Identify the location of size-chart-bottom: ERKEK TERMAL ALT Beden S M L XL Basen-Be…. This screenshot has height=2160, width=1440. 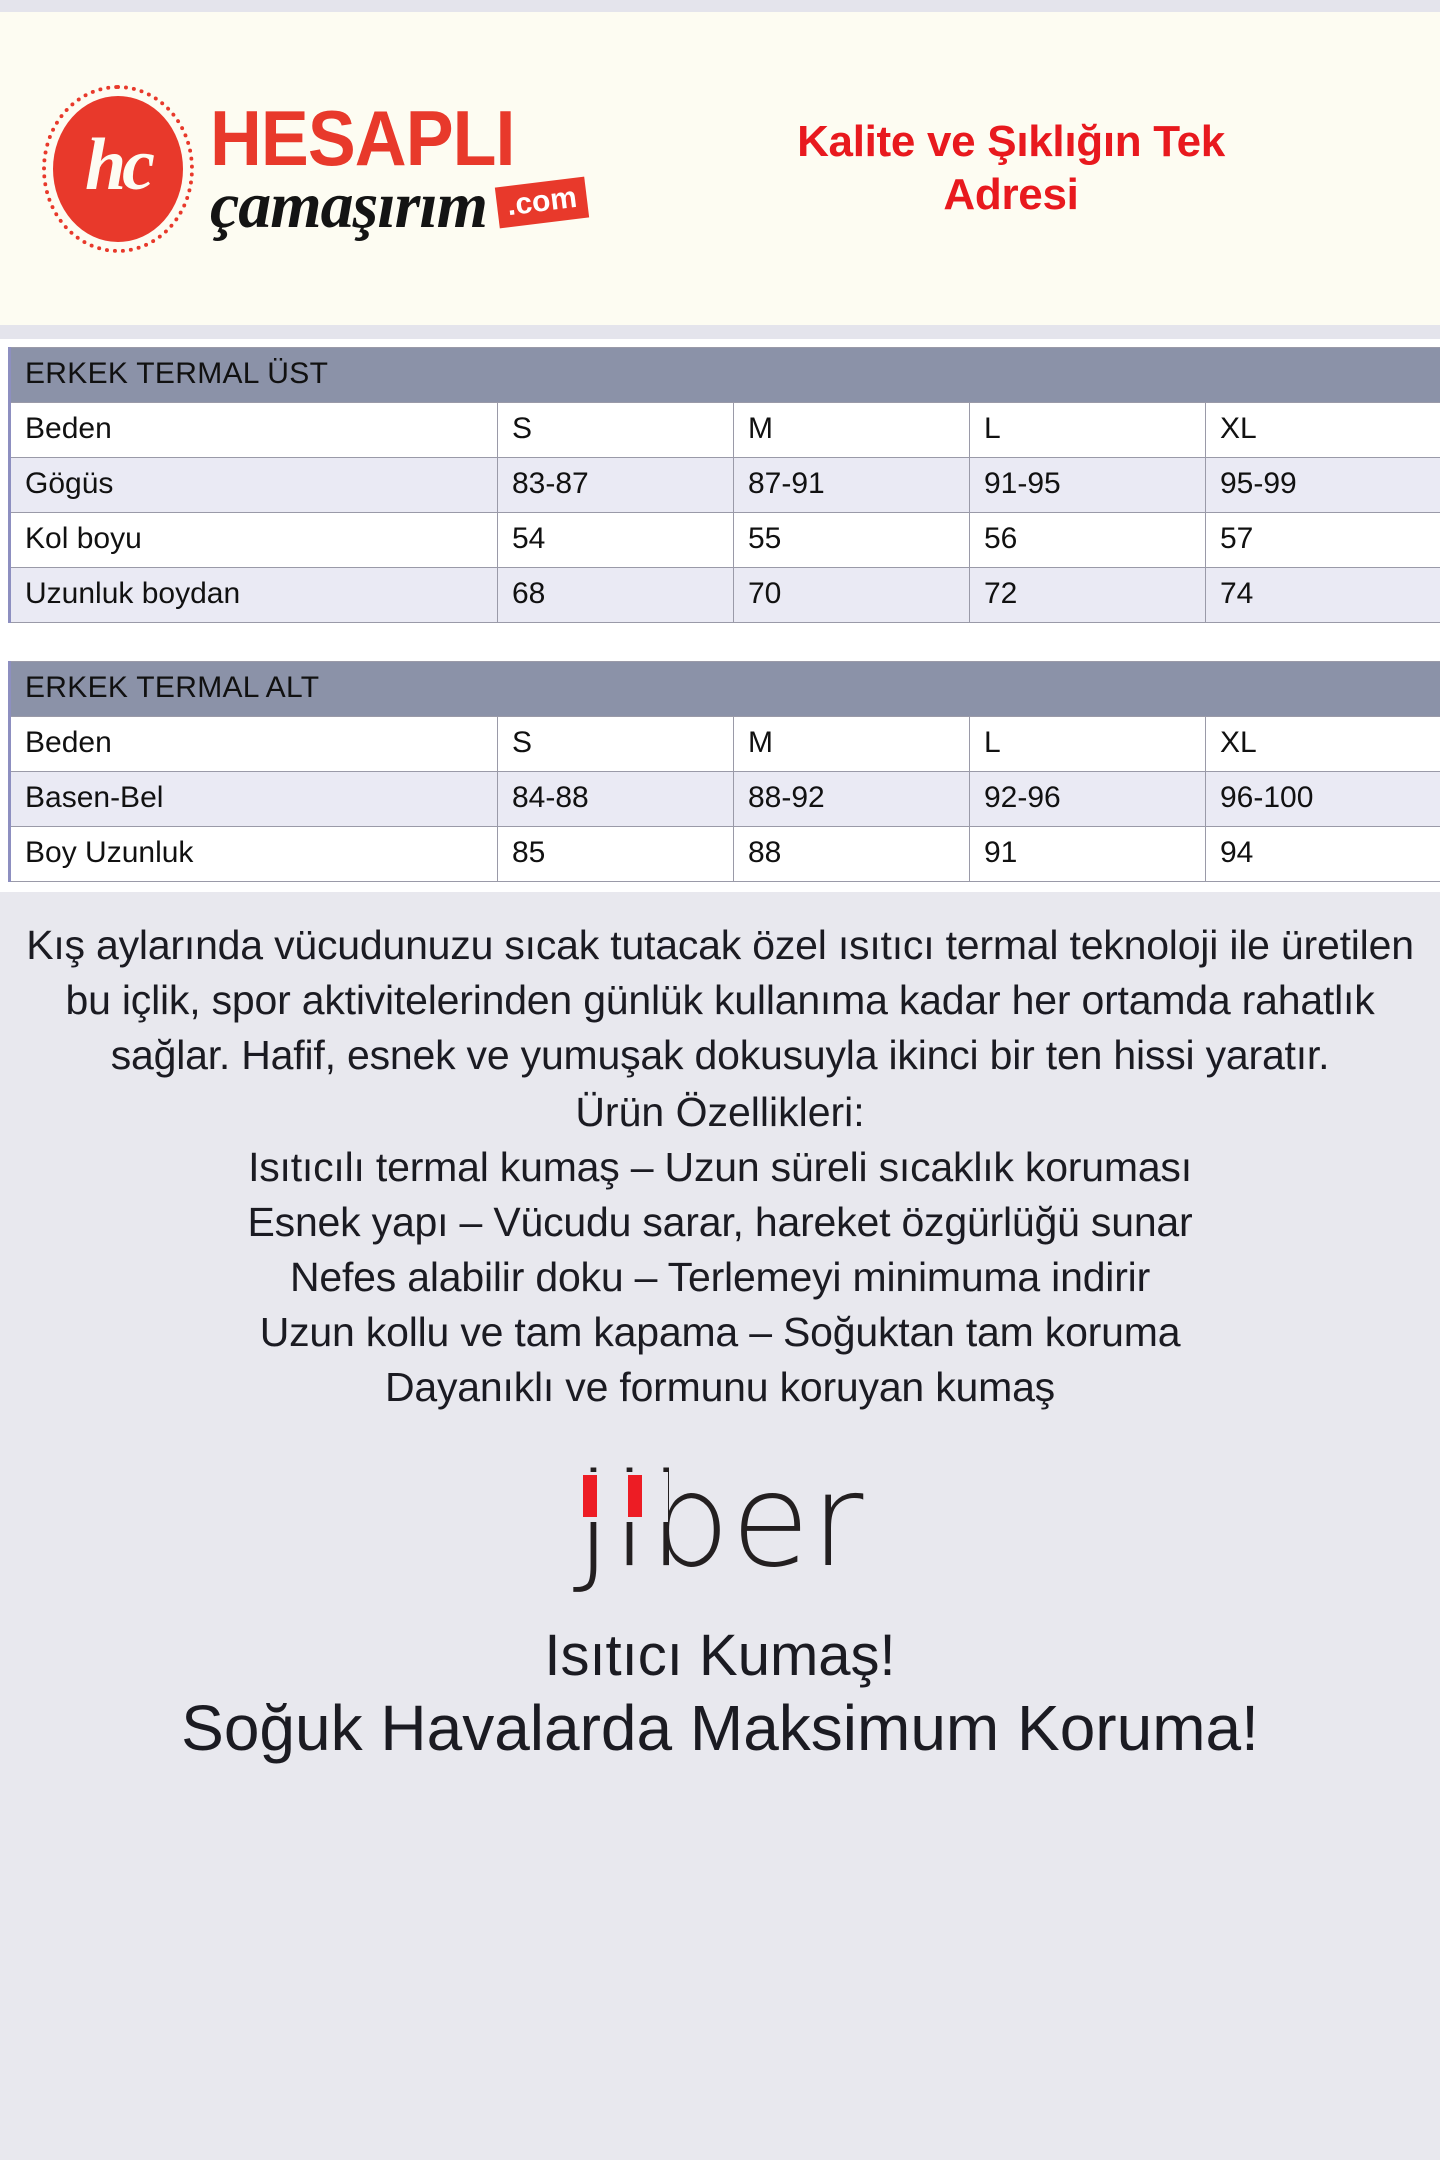
(724, 771).